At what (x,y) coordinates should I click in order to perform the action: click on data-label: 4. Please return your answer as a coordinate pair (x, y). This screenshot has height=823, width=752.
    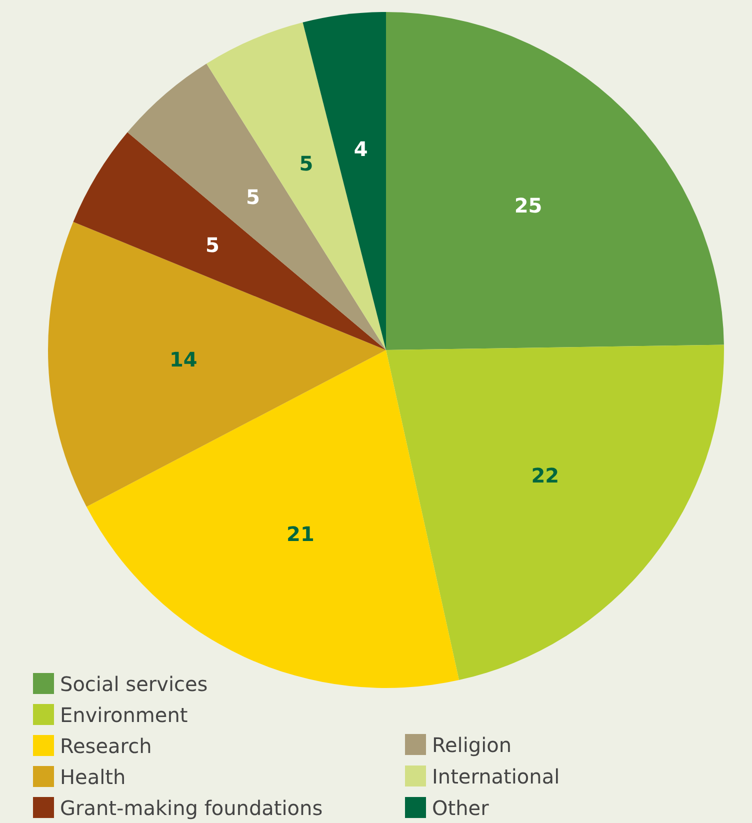
    Looking at the image, I should click on (361, 148).